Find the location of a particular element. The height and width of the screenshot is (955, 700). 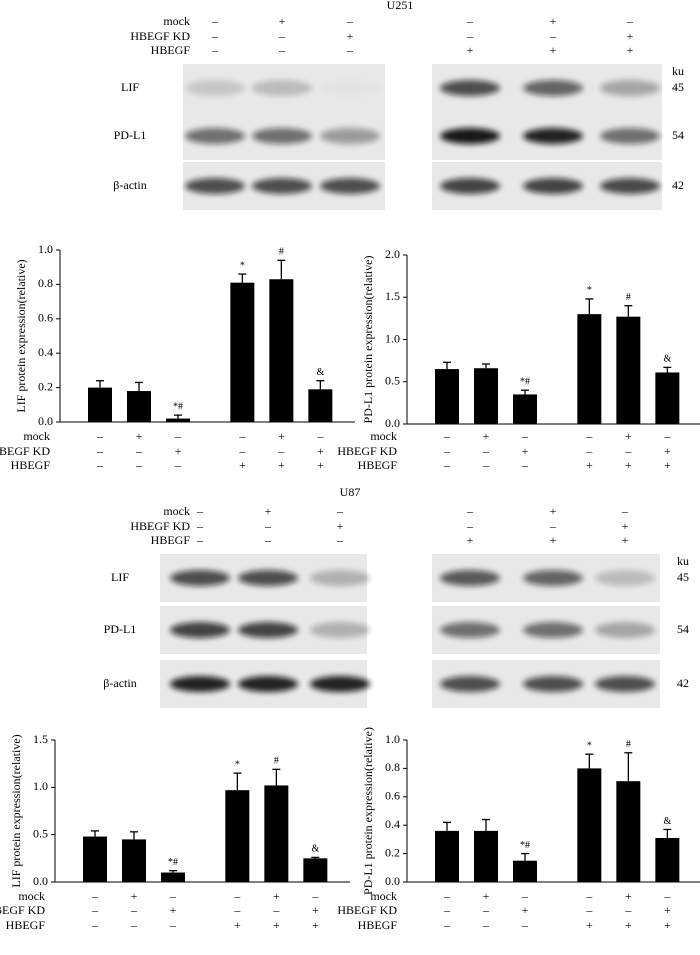

y-tick-label: 1.0 is located at coordinates (392, 739).